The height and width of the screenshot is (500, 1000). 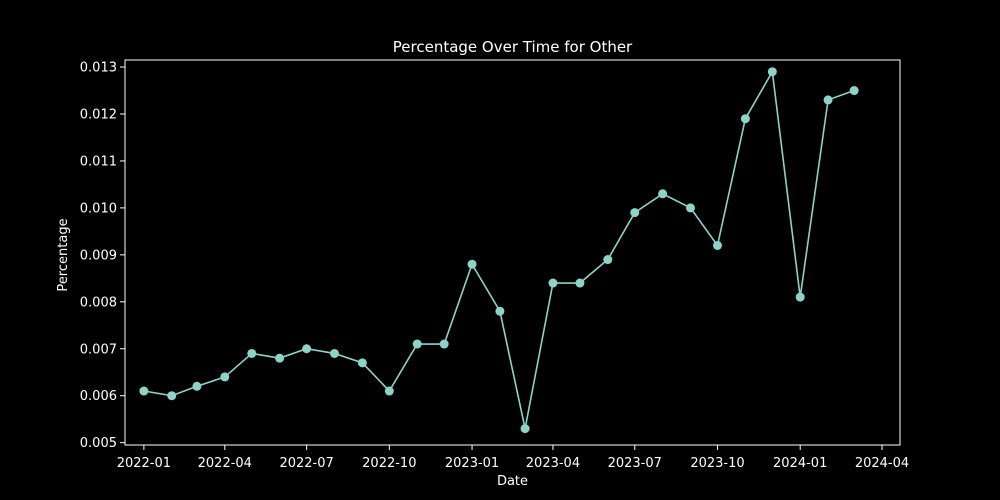 What do you see at coordinates (98, 208) in the screenshot?
I see `y-tick-label: 0.010` at bounding box center [98, 208].